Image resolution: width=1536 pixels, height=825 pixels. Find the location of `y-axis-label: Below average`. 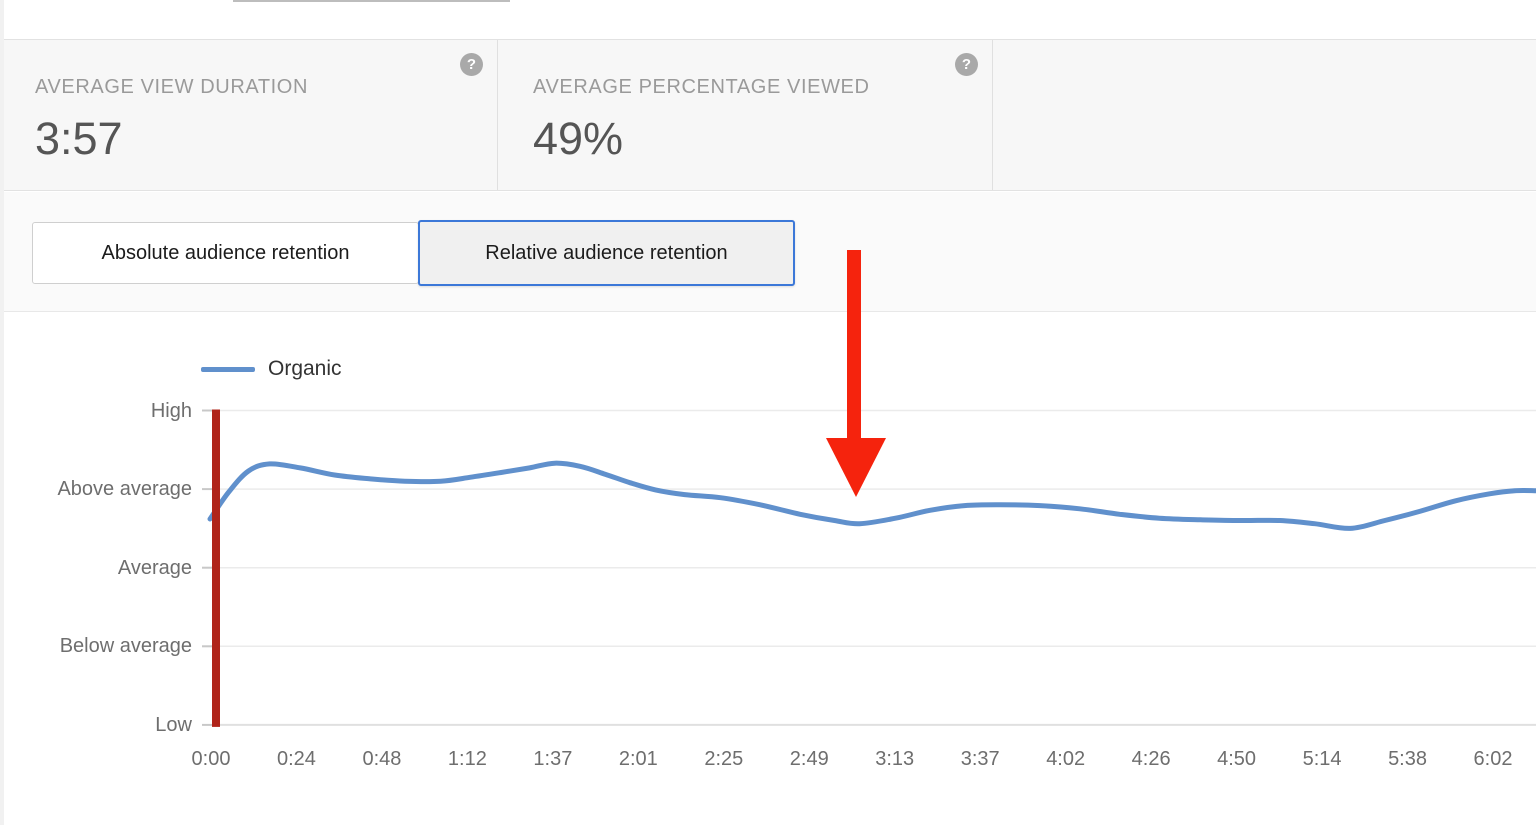

y-axis-label: Below average is located at coordinates (125, 646).